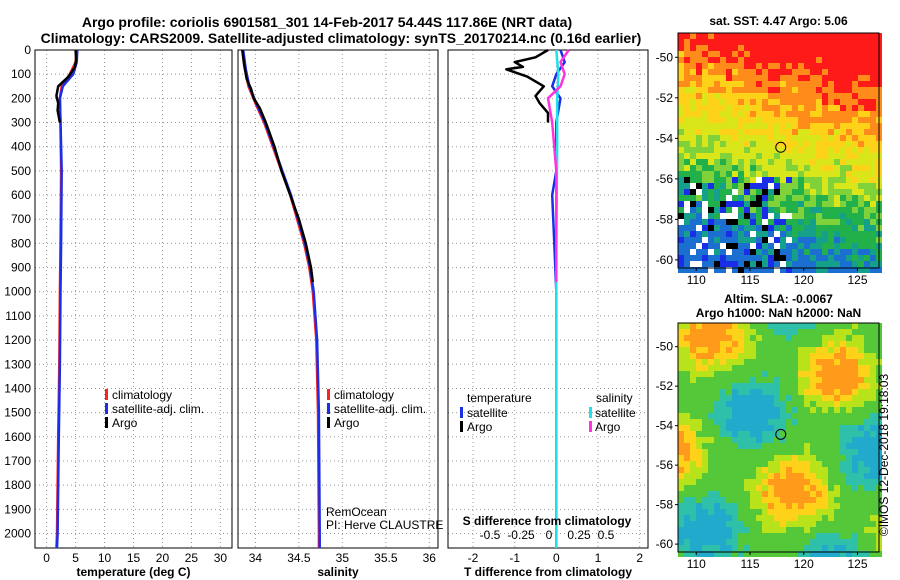  I want to click on top-x-tick-label: -0.5, so click(490, 535).